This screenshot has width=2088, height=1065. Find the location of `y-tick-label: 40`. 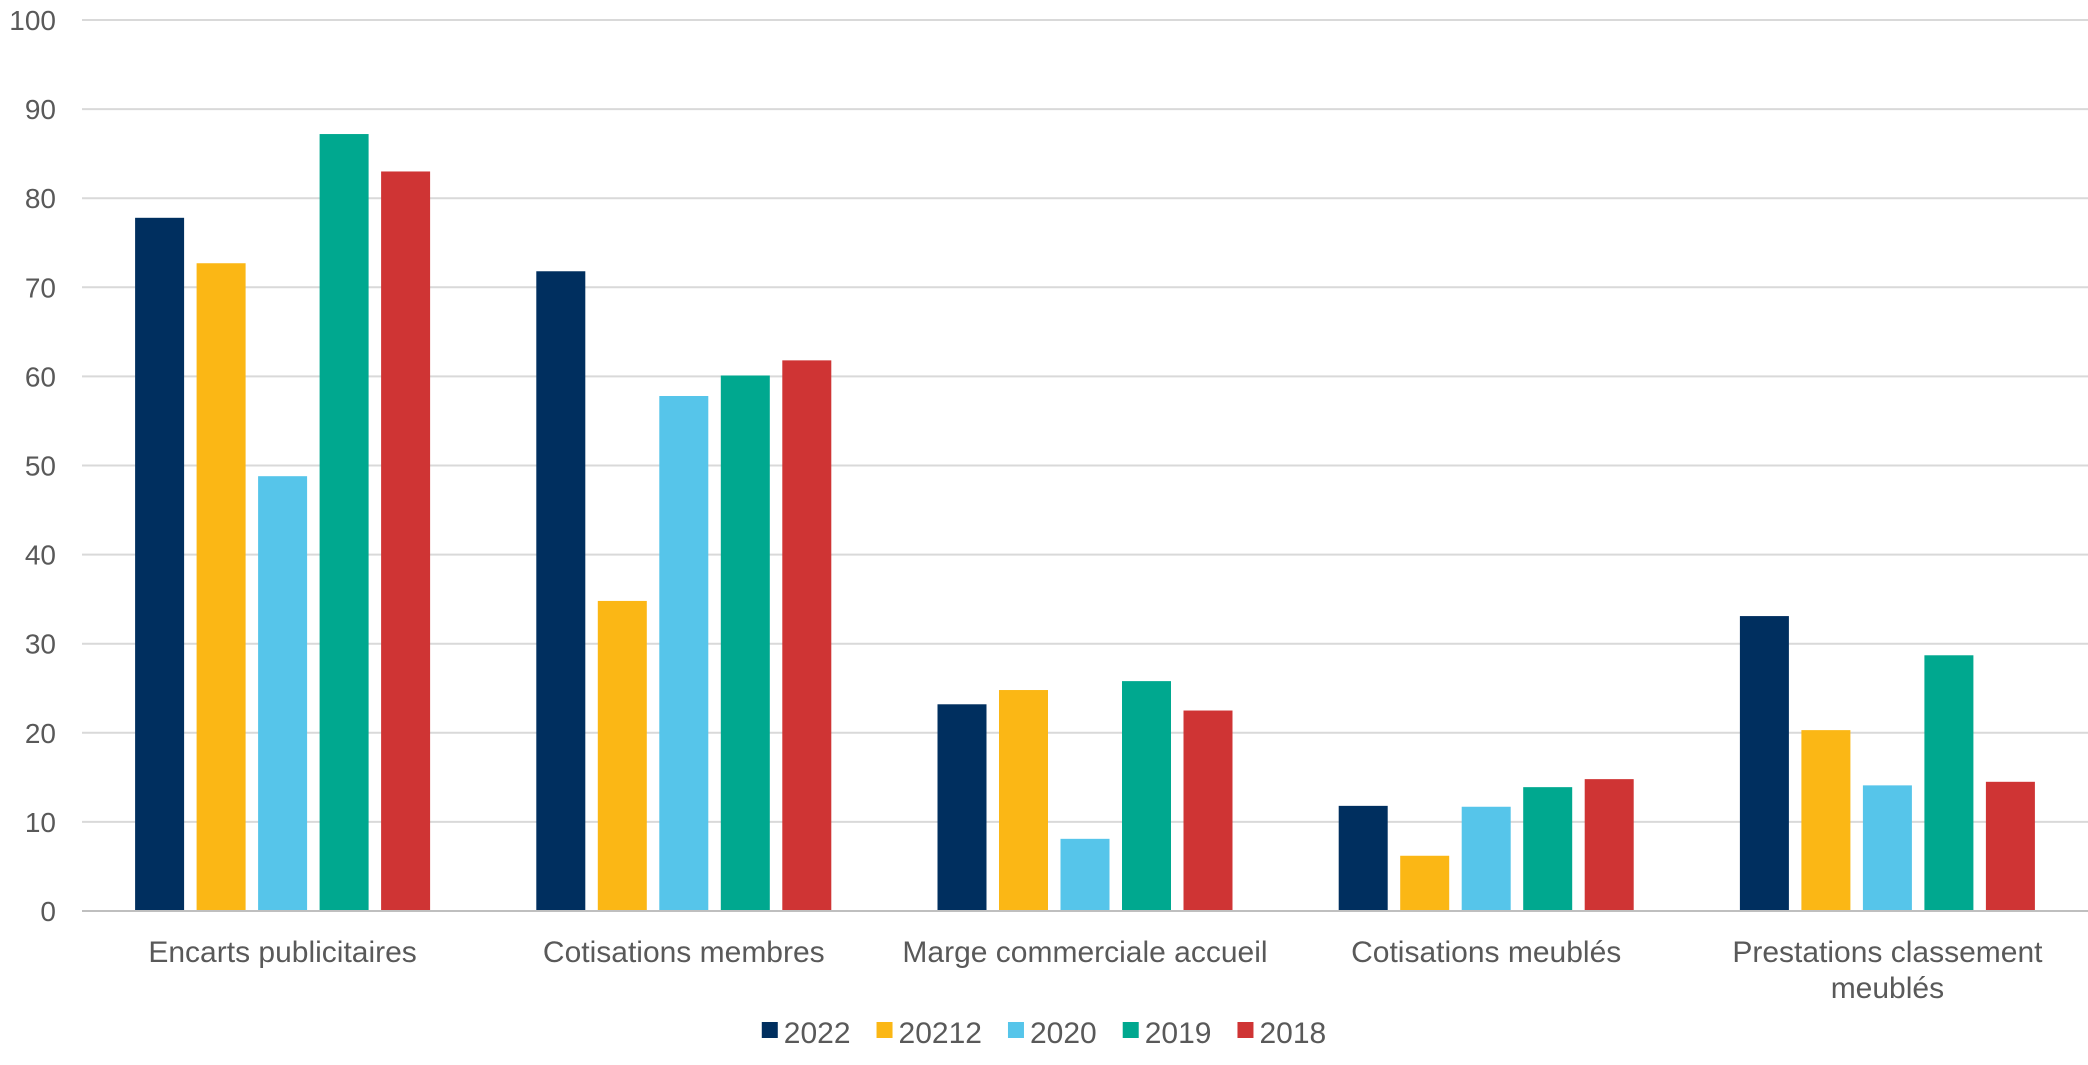

y-tick-label: 40 is located at coordinates (40, 555).